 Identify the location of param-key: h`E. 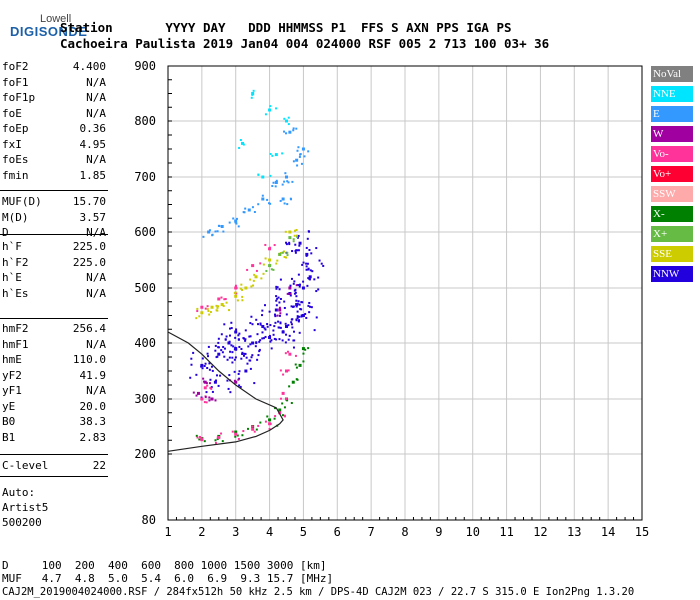
(12, 277).